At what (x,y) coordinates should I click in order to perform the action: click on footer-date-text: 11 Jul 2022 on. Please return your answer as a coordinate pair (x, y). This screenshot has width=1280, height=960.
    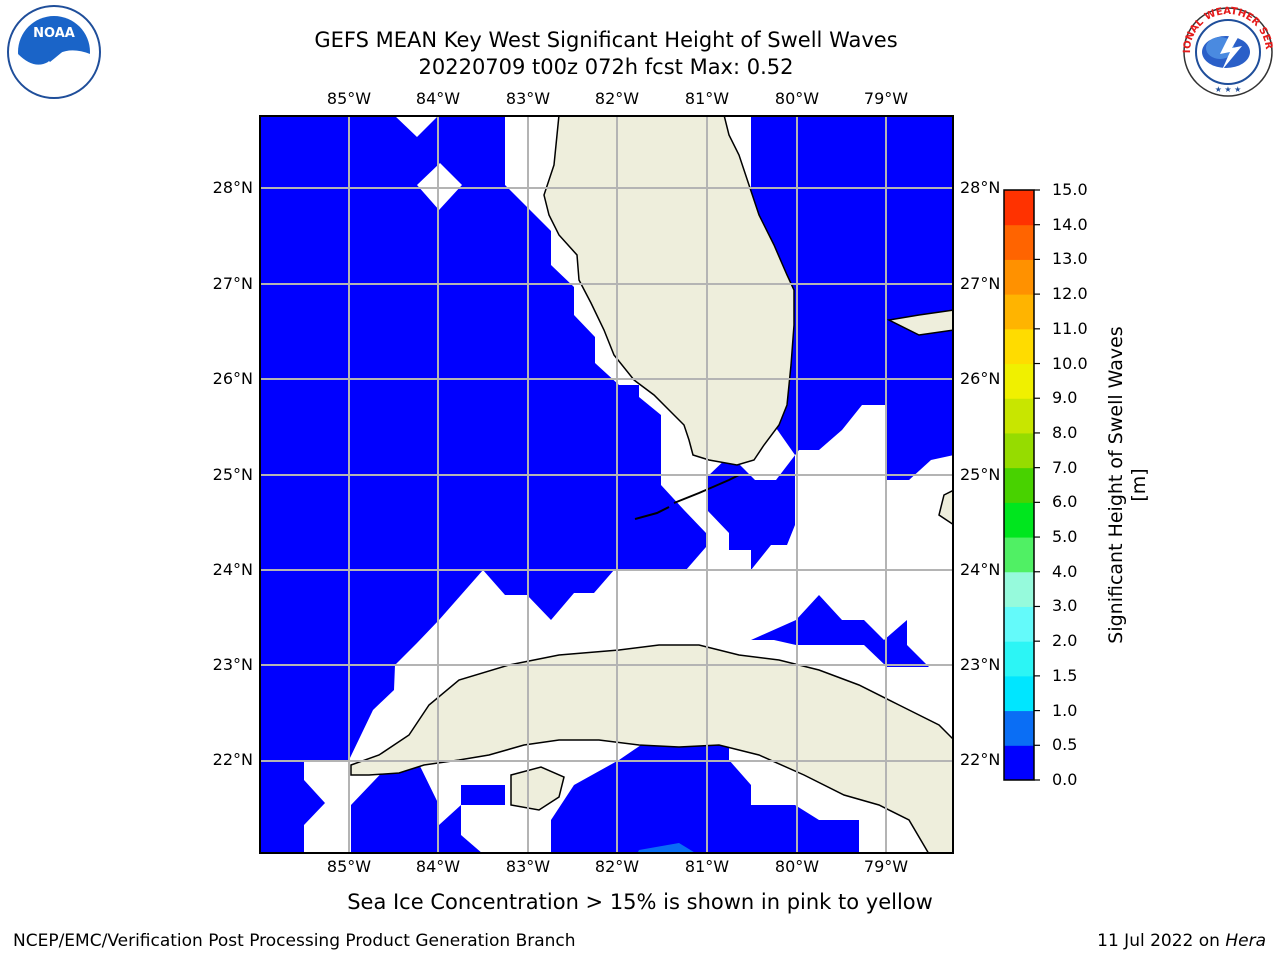
    Looking at the image, I should click on (1161, 941).